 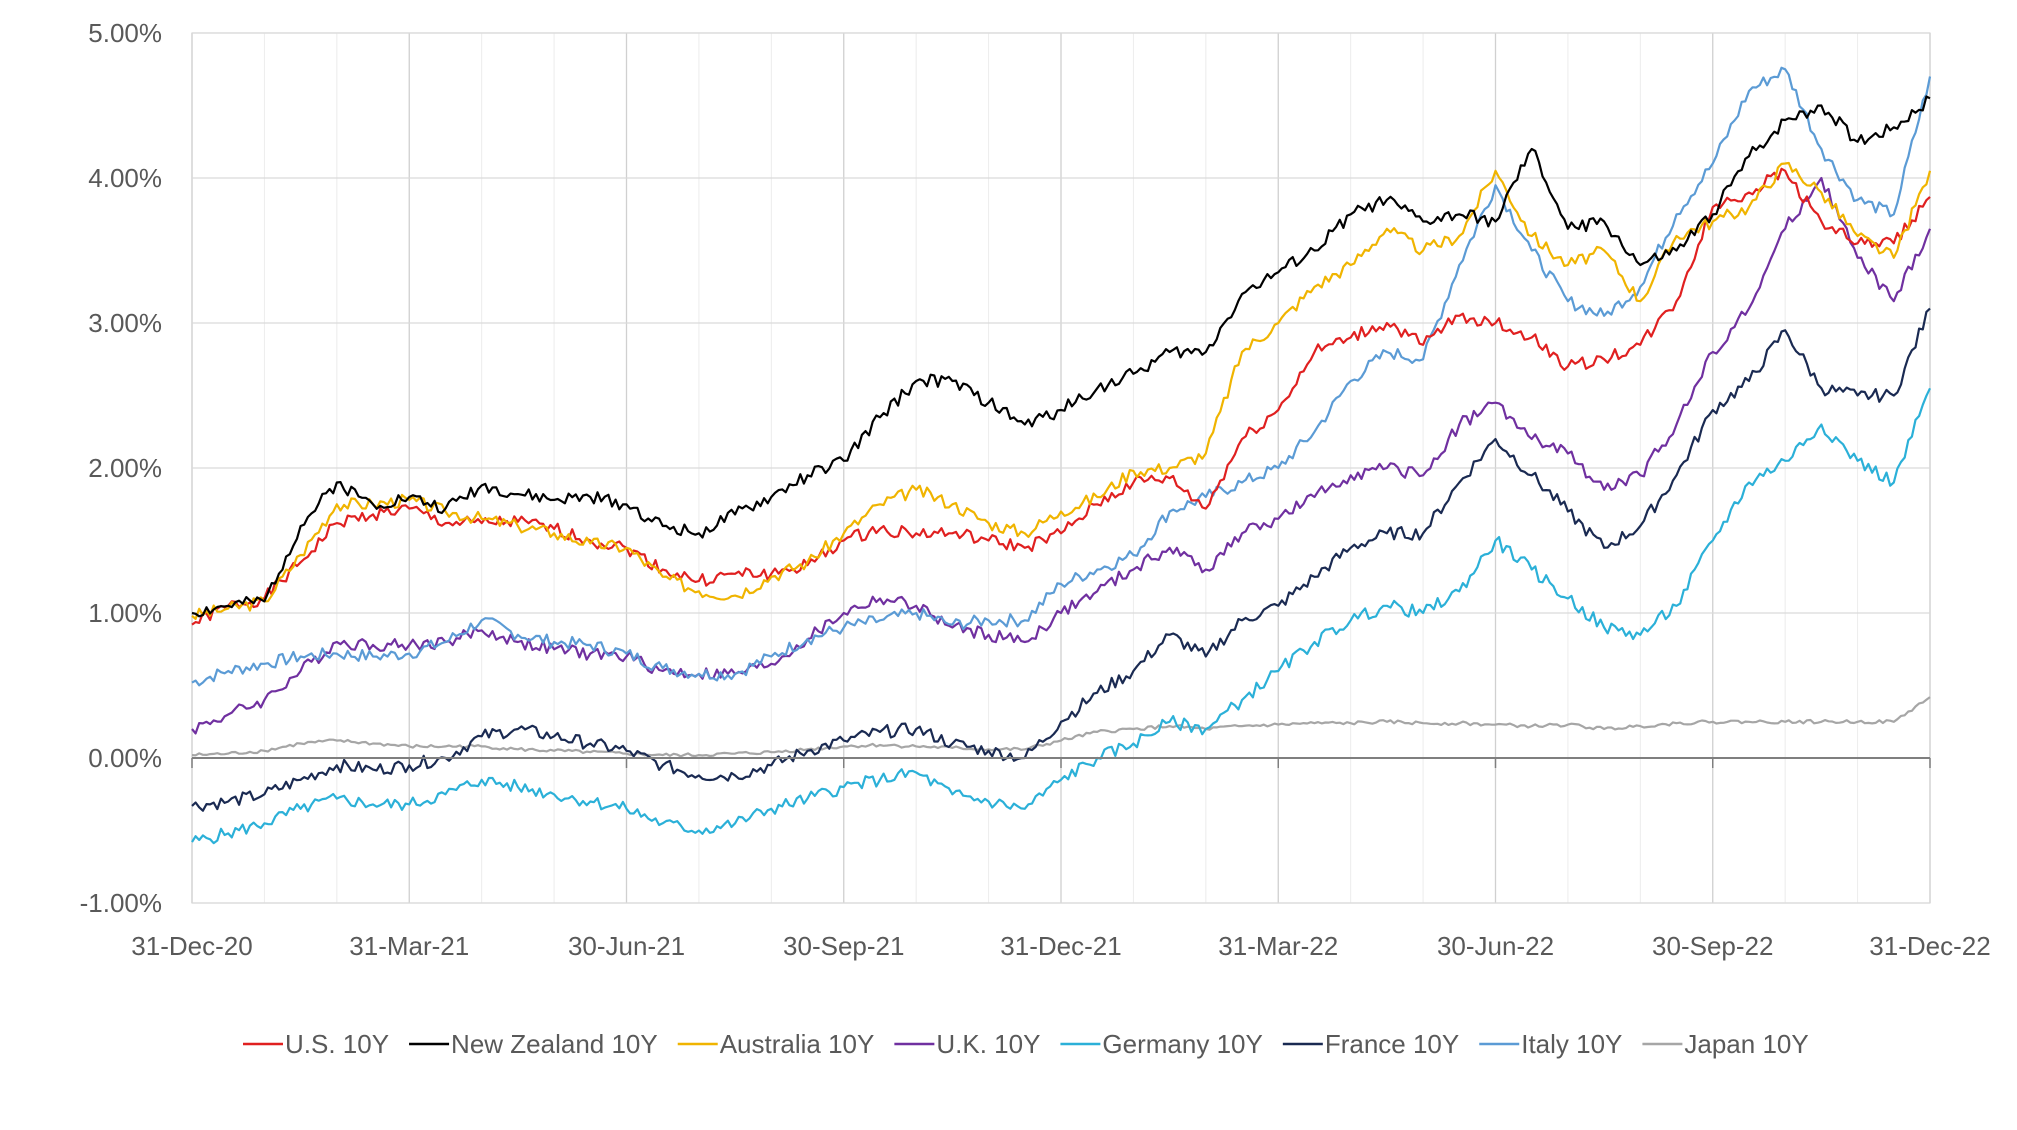 I want to click on legend-item: Australia 10Y, so click(x=776, y=1044).